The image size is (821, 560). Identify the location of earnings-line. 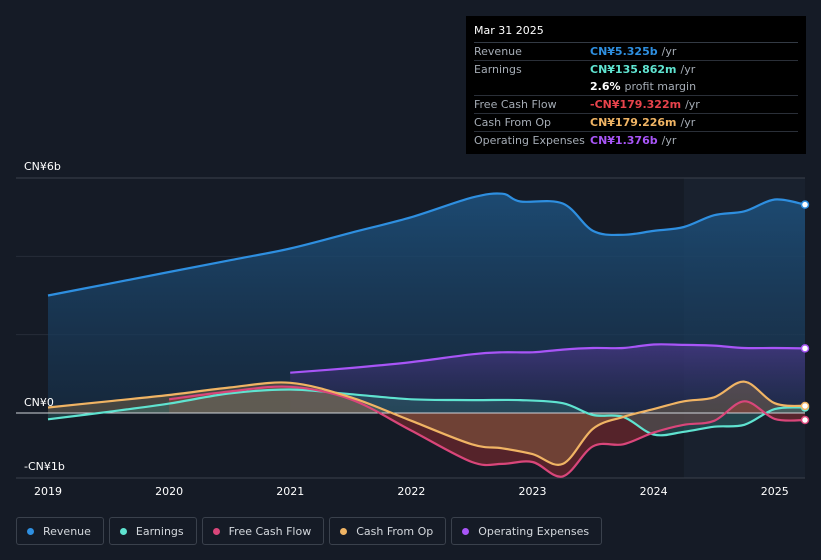
(426, 412).